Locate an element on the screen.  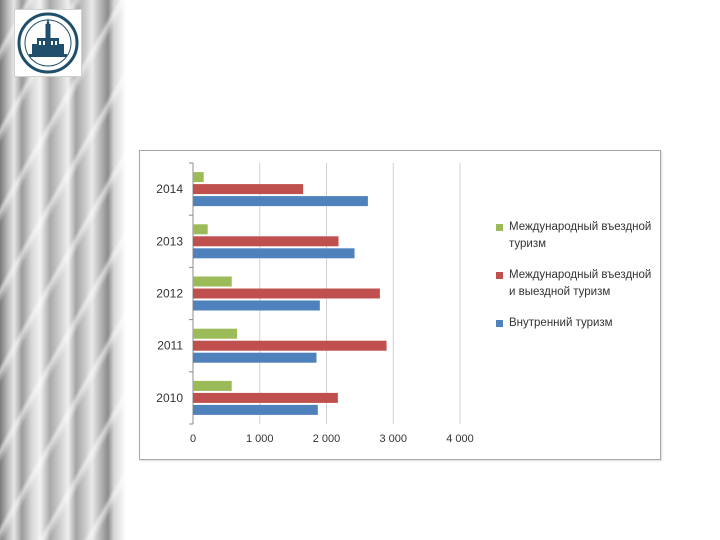
x-tick-label: 3 000 is located at coordinates (393, 439).